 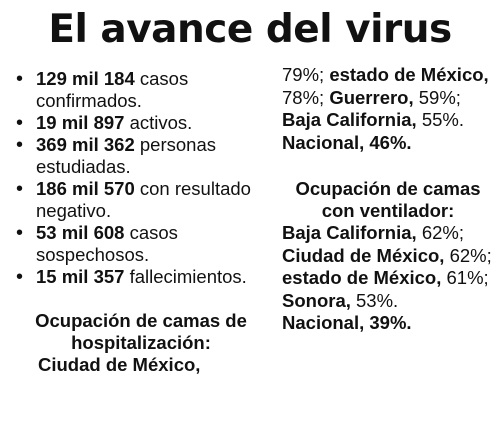 What do you see at coordinates (119, 364) in the screenshot?
I see `hosp-cdmx-label: Ciudad de México,` at bounding box center [119, 364].